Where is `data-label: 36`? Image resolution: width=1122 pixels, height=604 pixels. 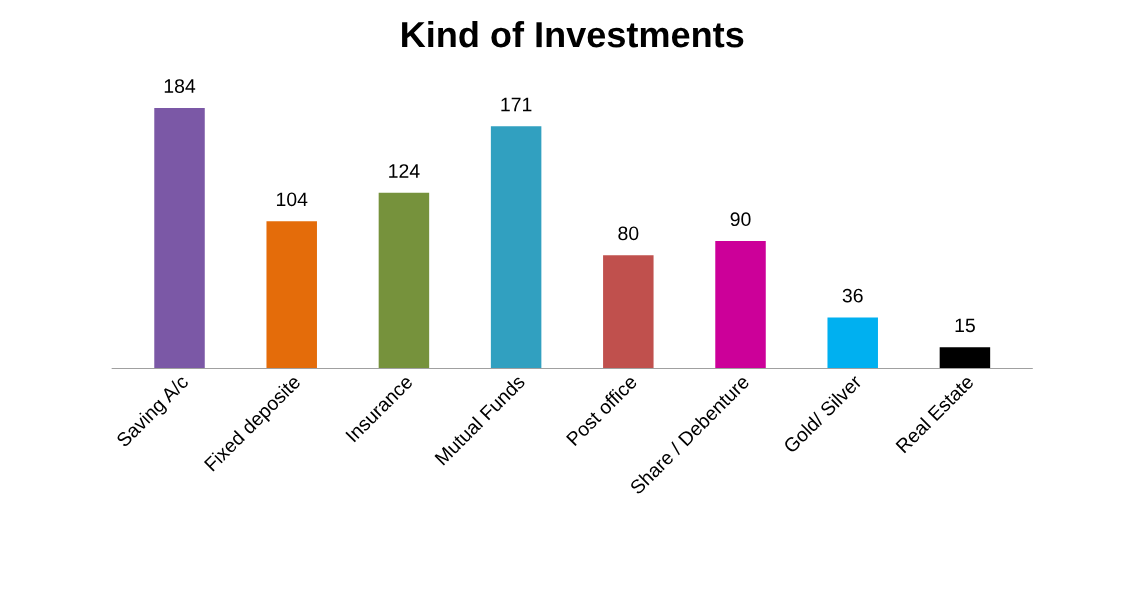
data-label: 36 is located at coordinates (852, 295).